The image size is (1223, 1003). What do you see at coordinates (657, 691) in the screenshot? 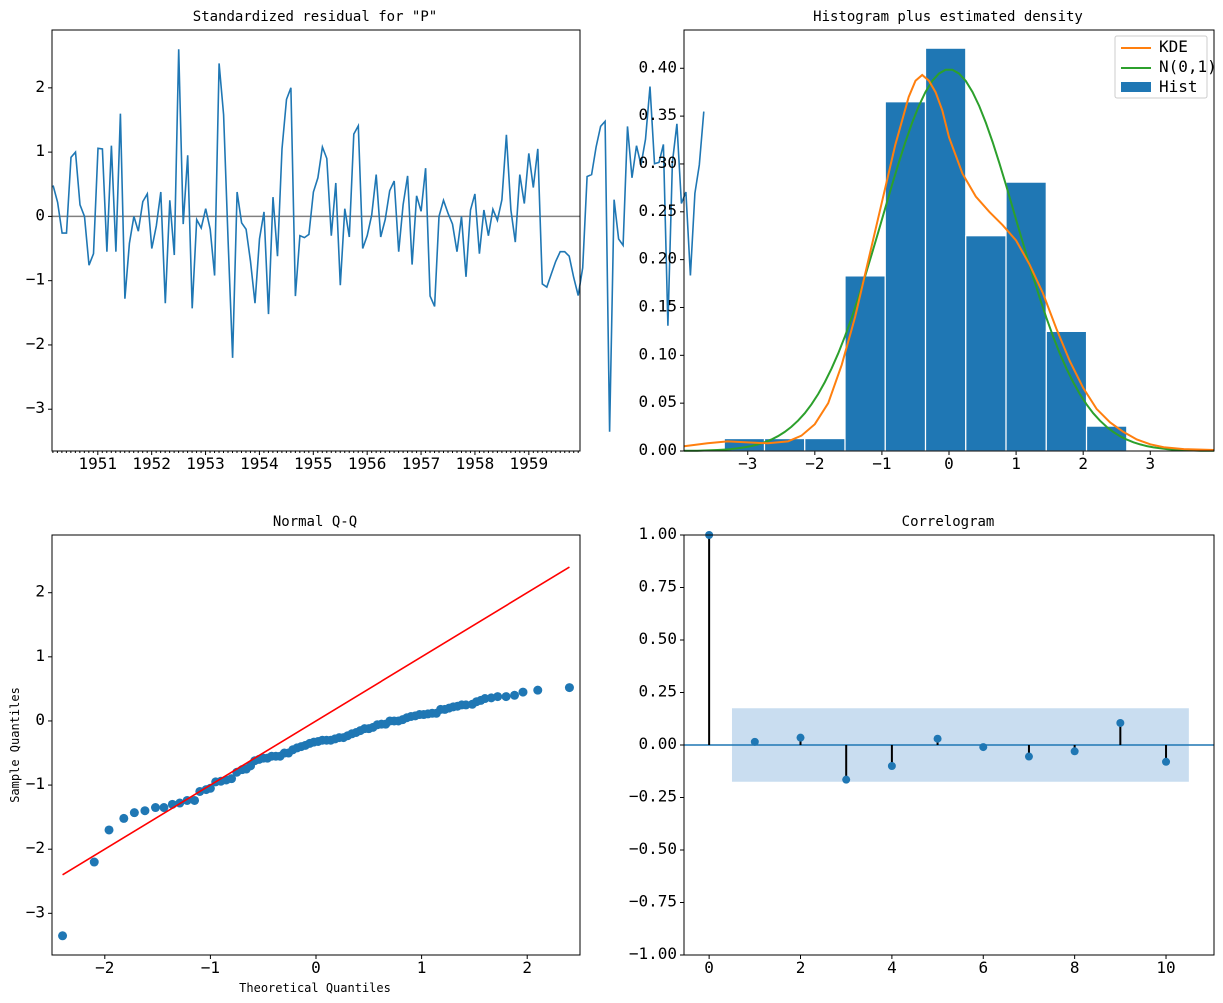
I see `correlogram-ytick-label: 0.25` at bounding box center [657, 691].